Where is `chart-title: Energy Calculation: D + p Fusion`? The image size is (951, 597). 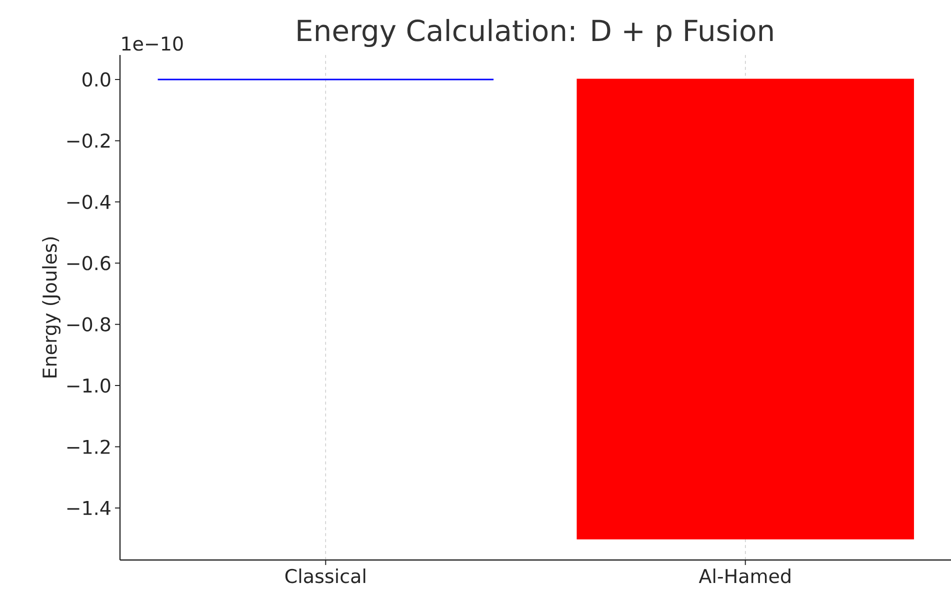
chart-title: Energy Calculation: D + p Fusion is located at coordinates (535, 33).